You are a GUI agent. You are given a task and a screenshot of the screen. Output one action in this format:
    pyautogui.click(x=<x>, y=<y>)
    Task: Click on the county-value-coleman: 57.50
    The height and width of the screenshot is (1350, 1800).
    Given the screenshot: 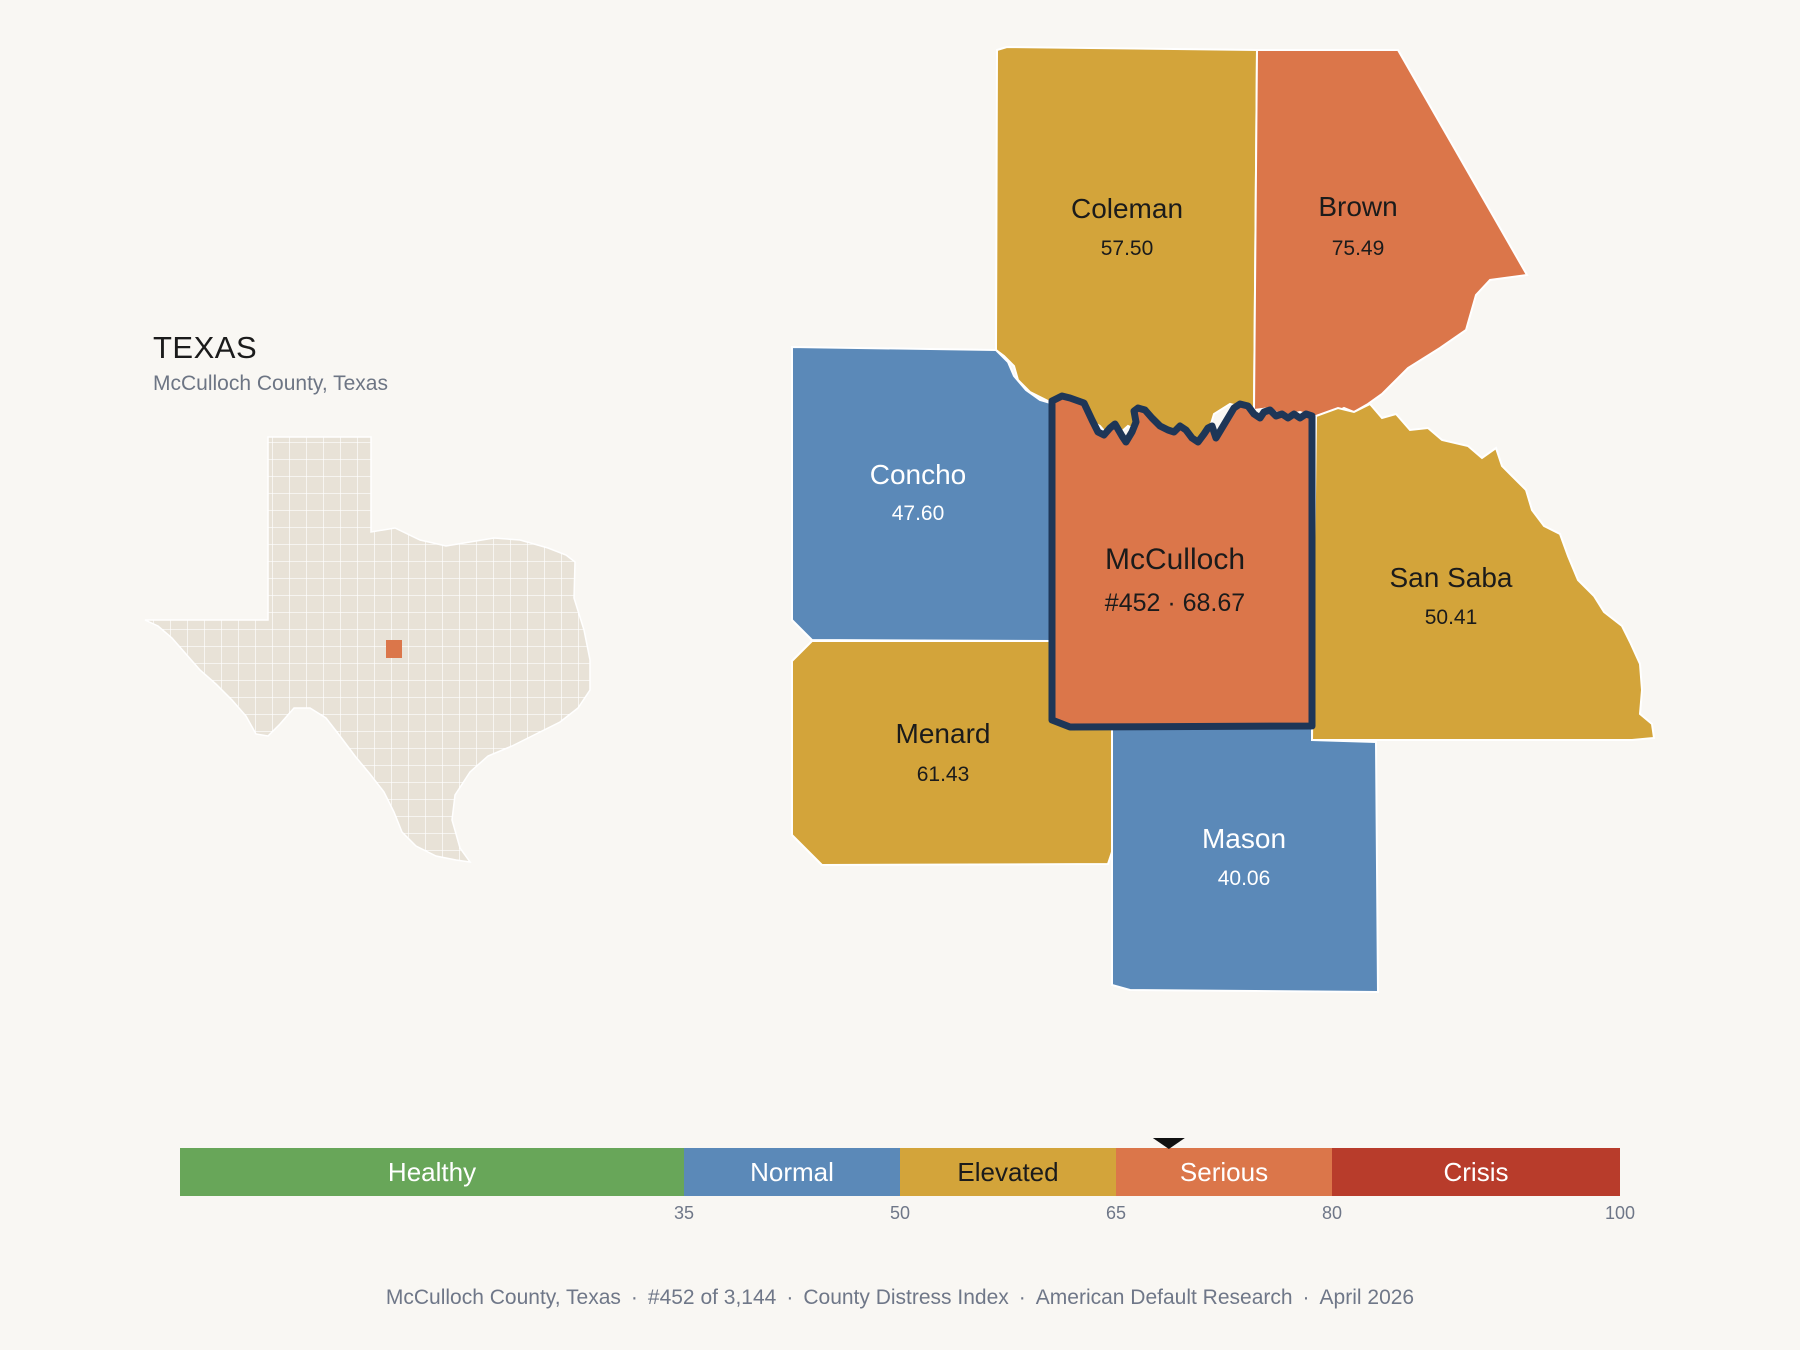 What is the action you would take?
    pyautogui.click(x=1127, y=248)
    